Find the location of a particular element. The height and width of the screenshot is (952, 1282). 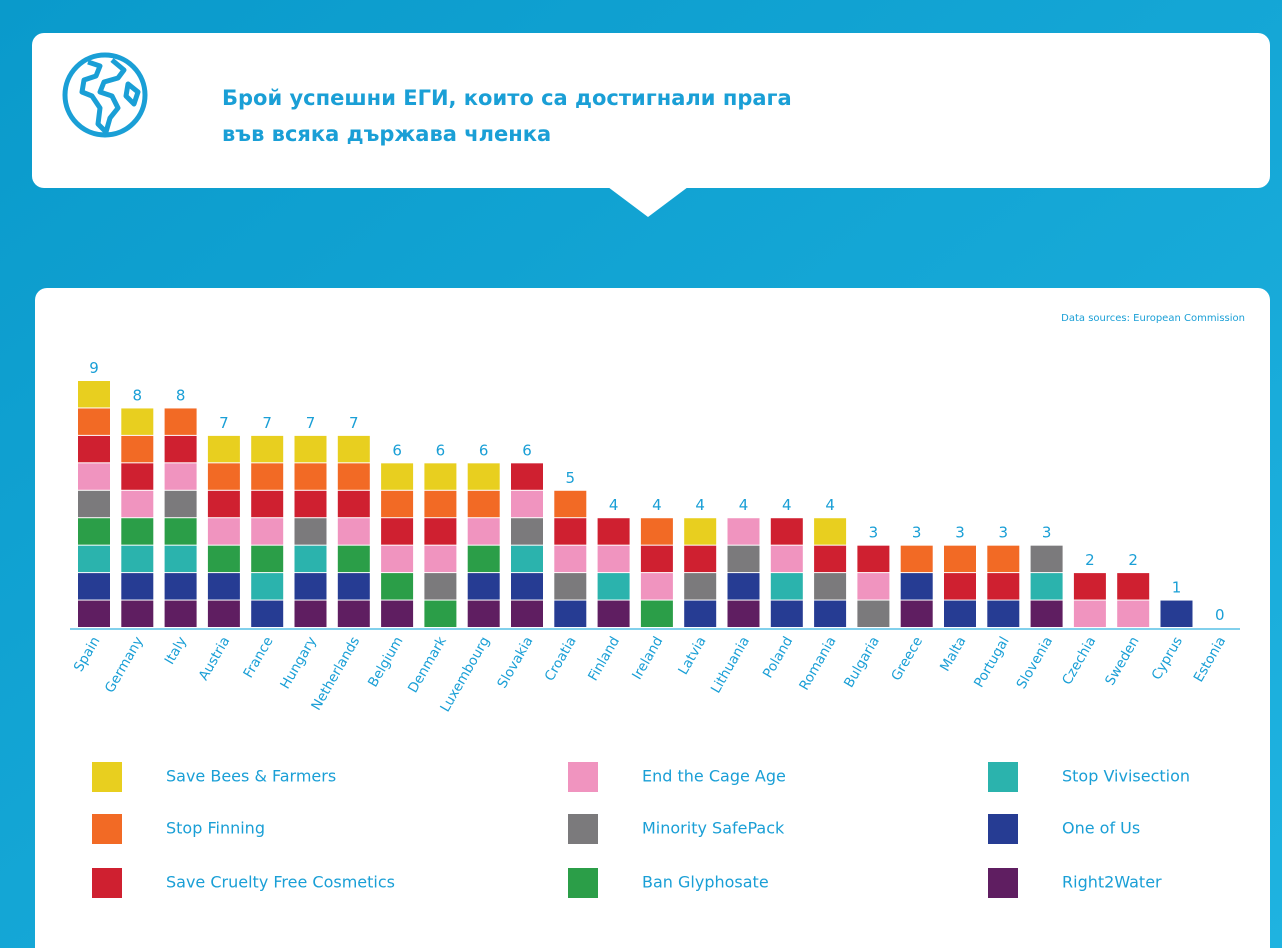

legend-label: Ban Glyphosate is located at coordinates (705, 882).